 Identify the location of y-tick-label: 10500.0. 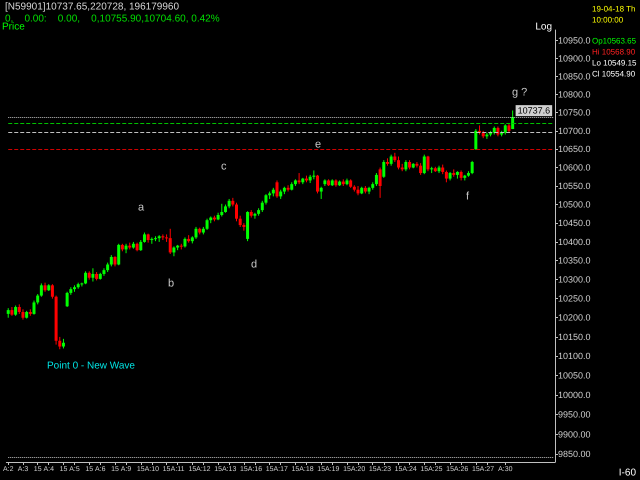
(574, 205).